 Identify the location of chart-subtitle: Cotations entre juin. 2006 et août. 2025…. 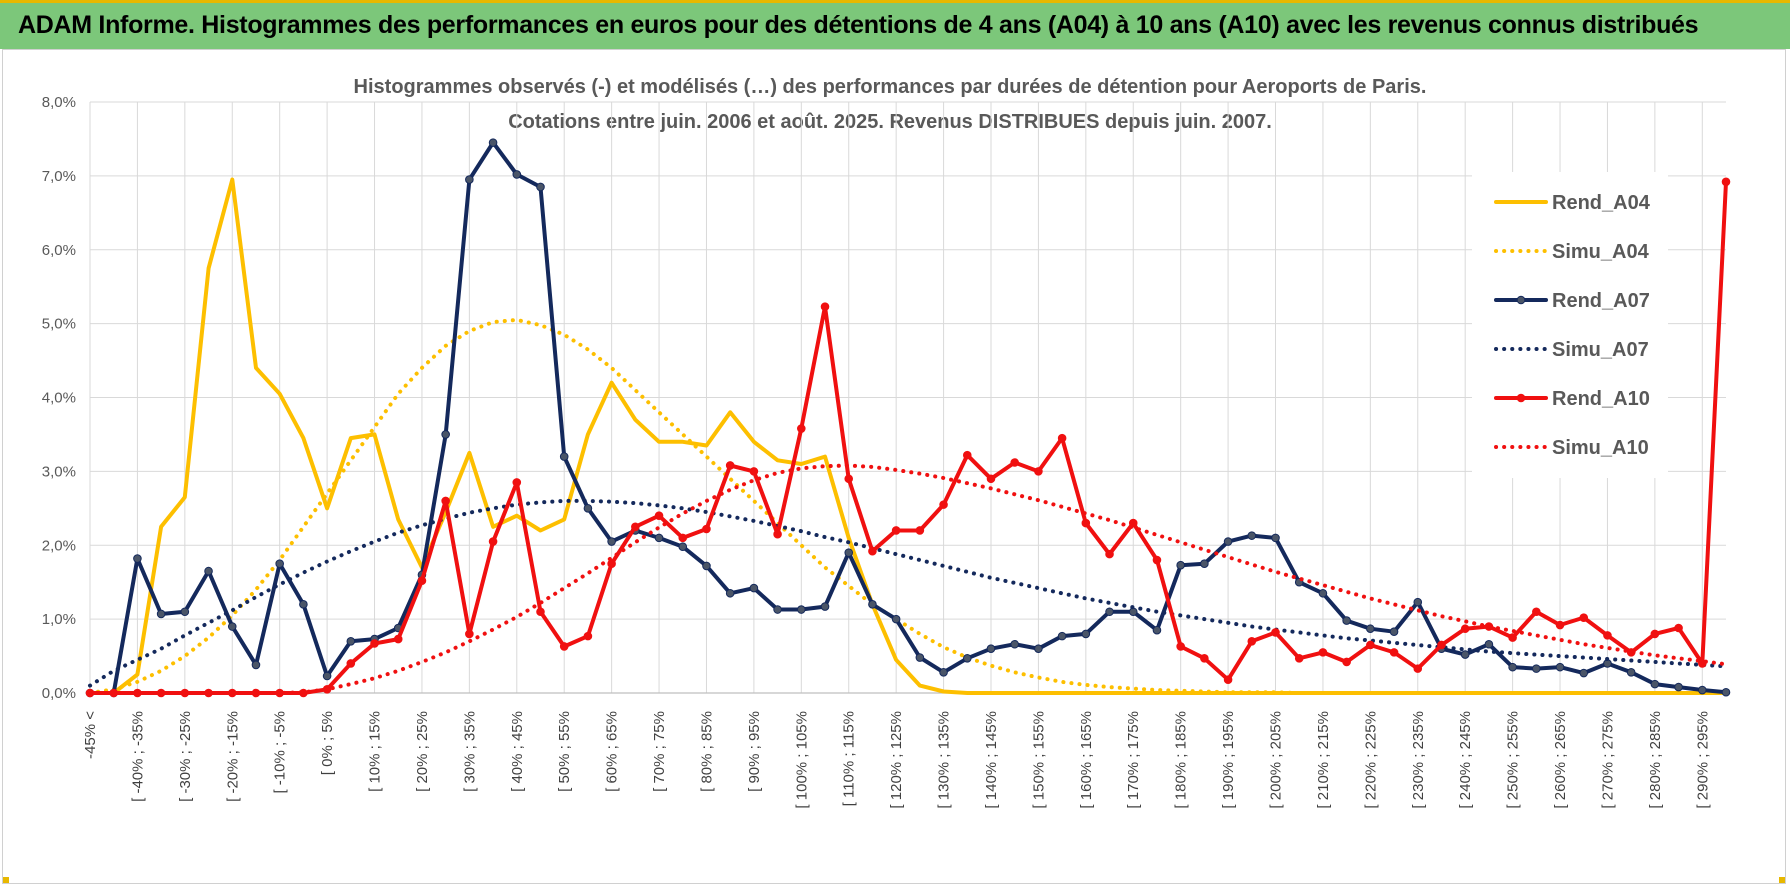
(890, 122).